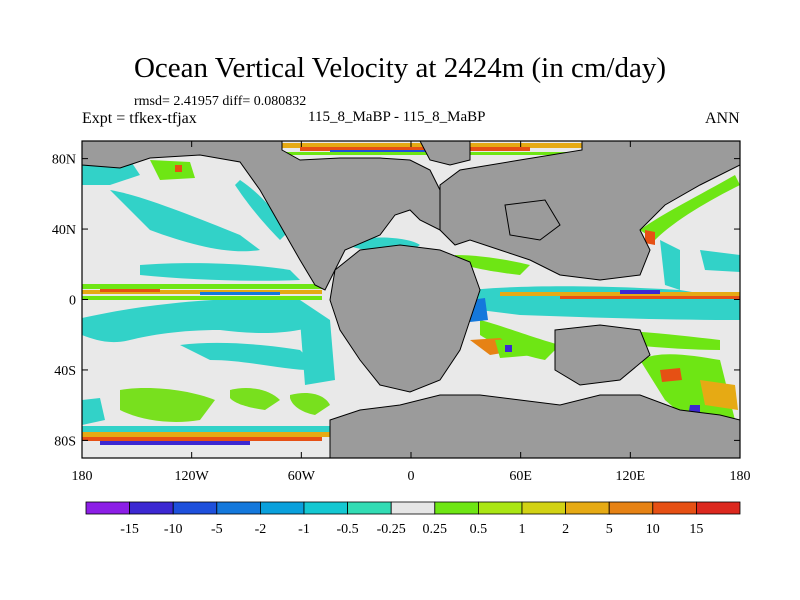 Image resolution: width=800 pixels, height=600 pixels. What do you see at coordinates (565, 529) in the screenshot?
I see `colorbar-label: 2` at bounding box center [565, 529].